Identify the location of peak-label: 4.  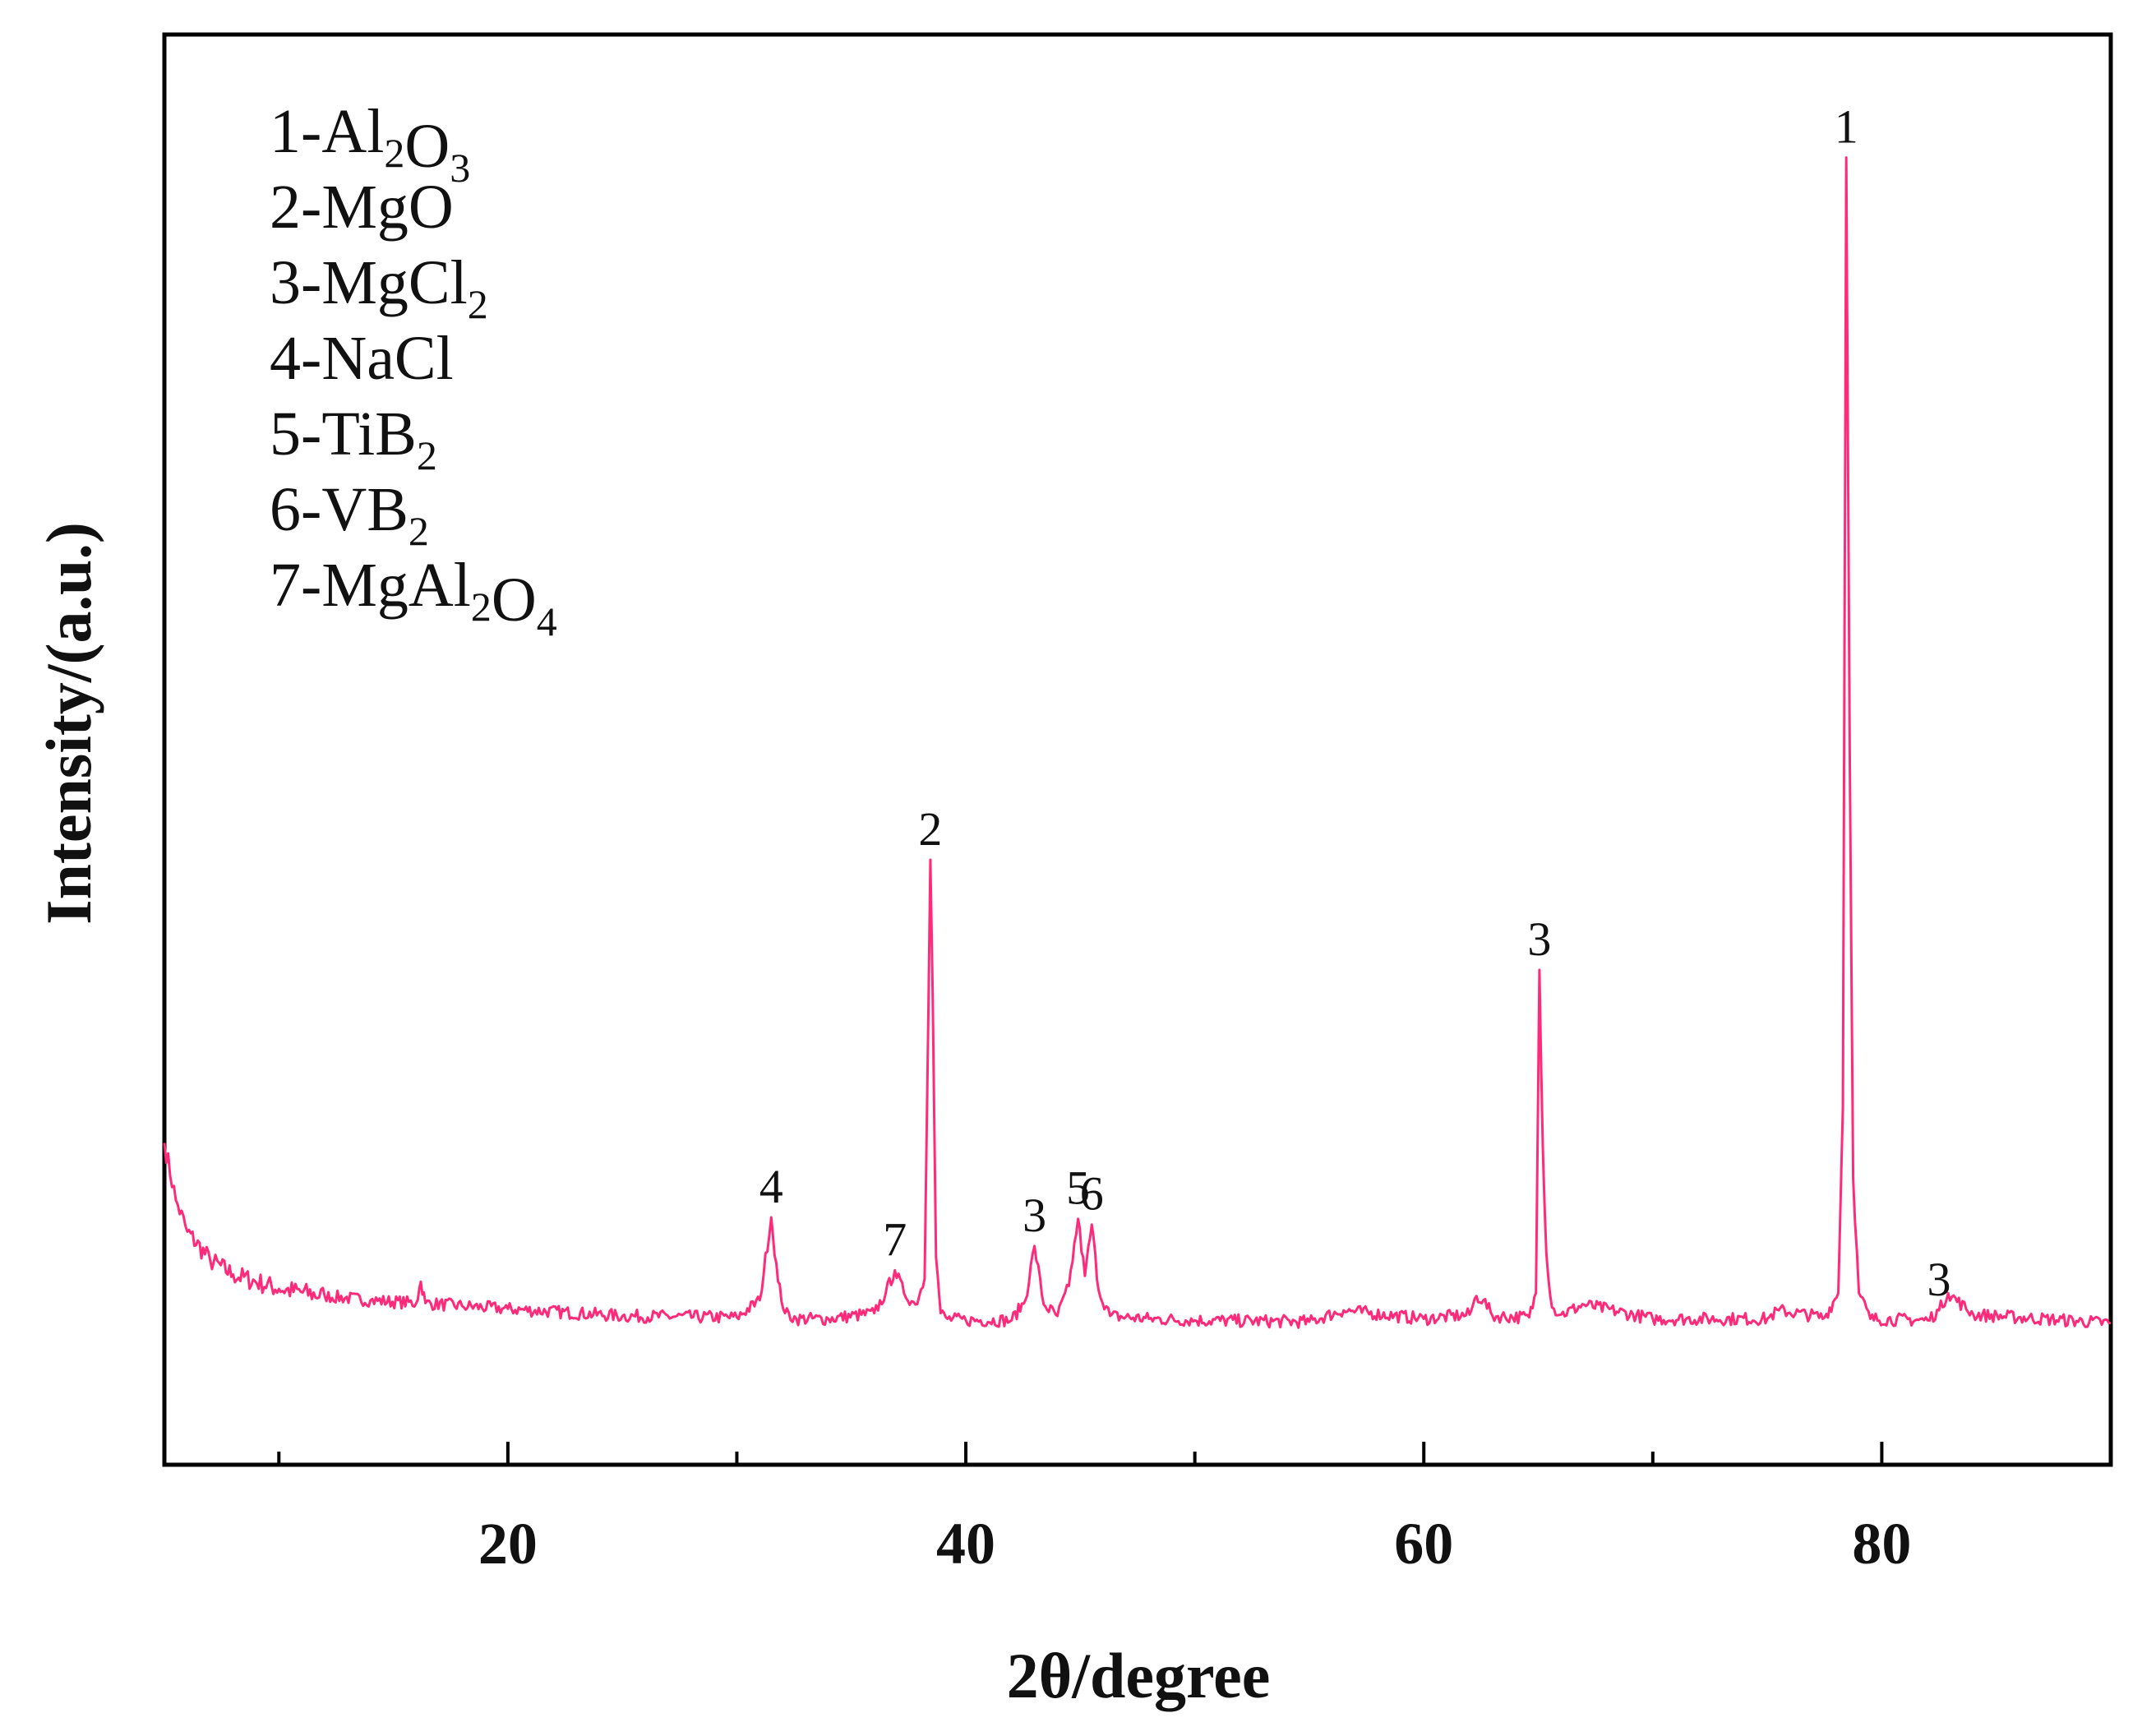
(771, 1186).